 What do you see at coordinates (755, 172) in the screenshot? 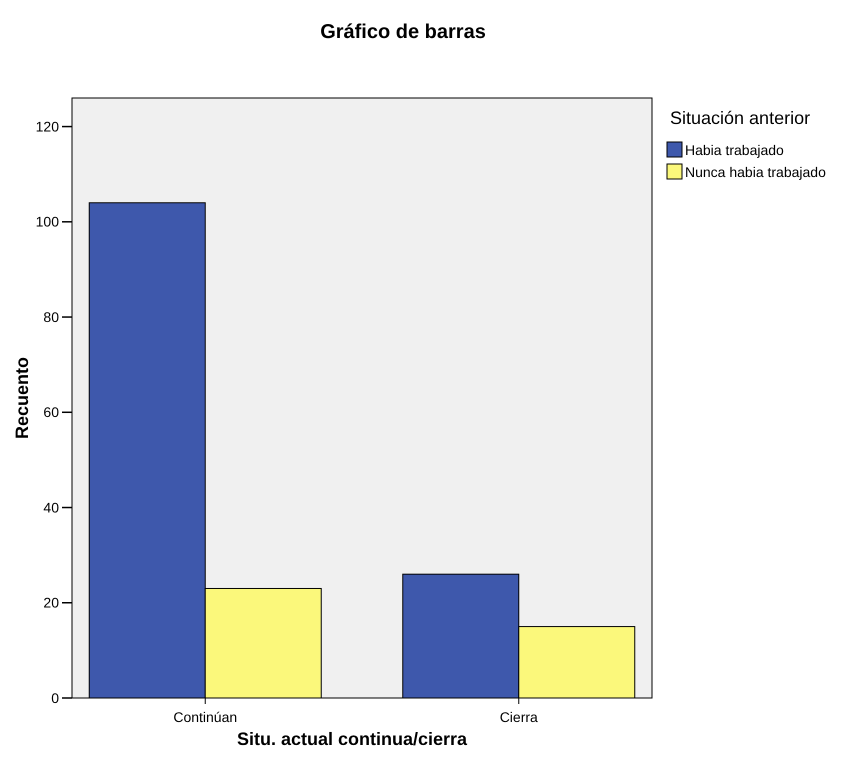
I see `legend-label: Nunca habia trabajado` at bounding box center [755, 172].